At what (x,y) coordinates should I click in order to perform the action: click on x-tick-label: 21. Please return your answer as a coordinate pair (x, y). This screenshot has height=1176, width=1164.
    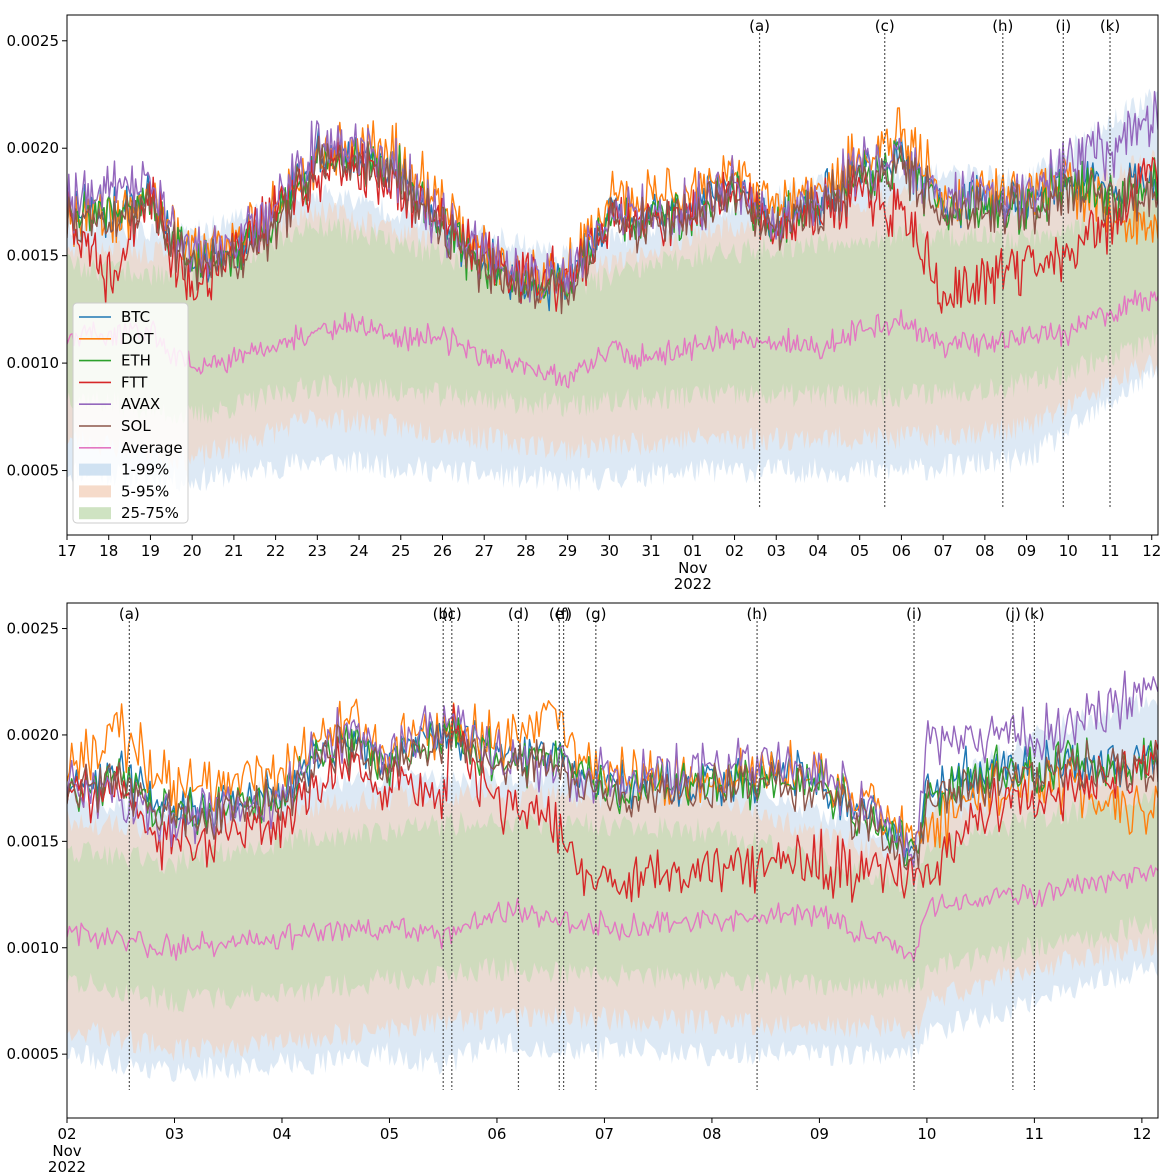
    Looking at the image, I should click on (233, 551).